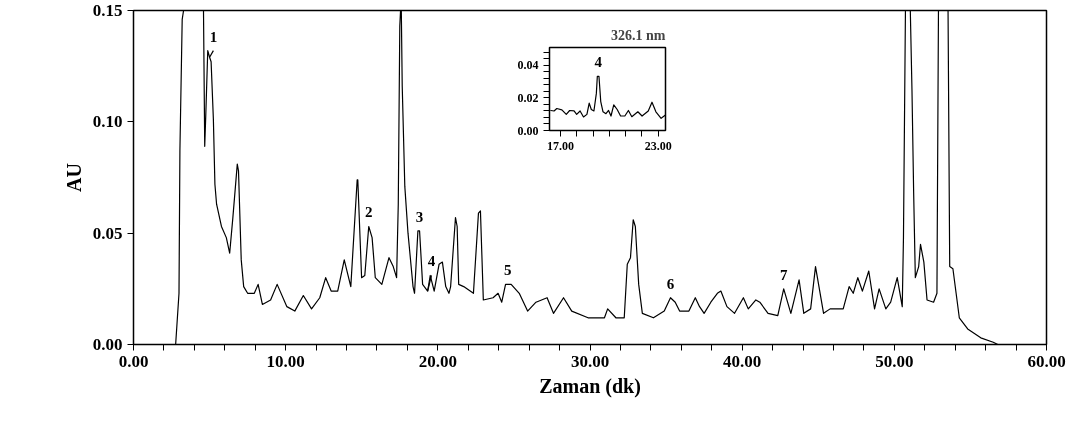 The height and width of the screenshot is (439, 1081). Describe the element at coordinates (508, 270) in the screenshot. I see `annotation: 5` at that location.